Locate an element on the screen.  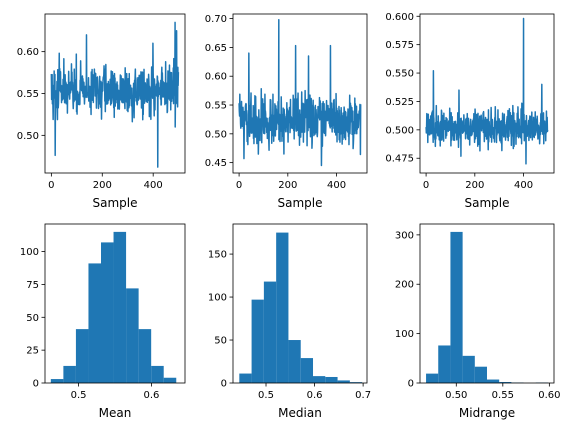
trace-midrange-ytick-label-3: 0.550 is located at coordinates (399, 74).